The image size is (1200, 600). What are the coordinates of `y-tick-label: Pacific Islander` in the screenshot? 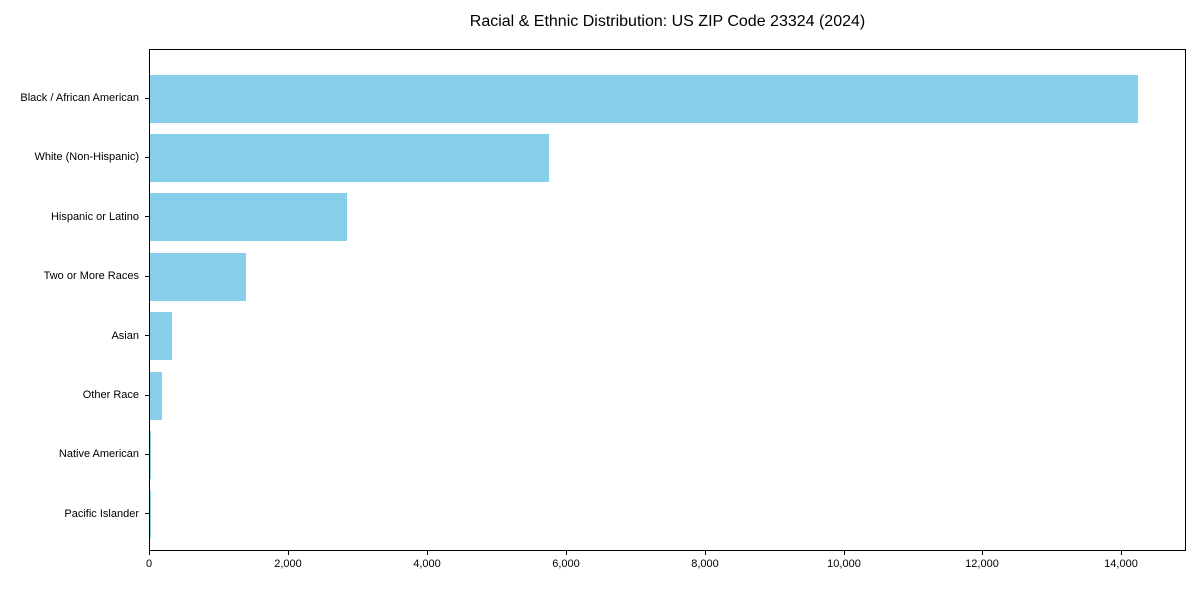 It's located at (101, 513).